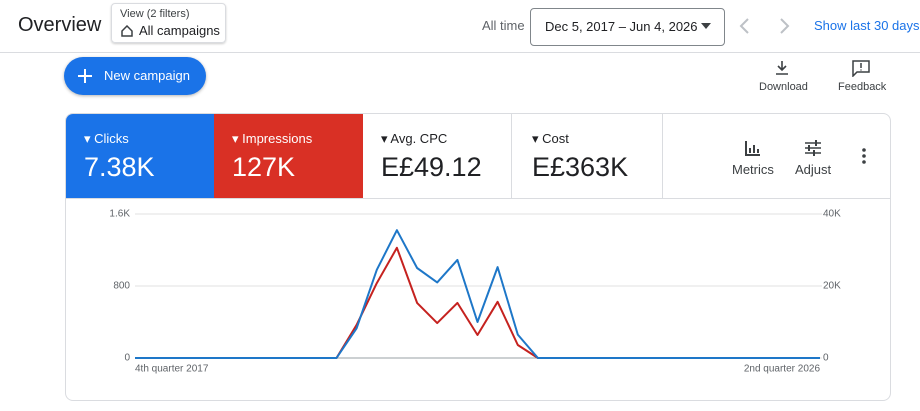  Describe the element at coordinates (783, 87) in the screenshot. I see `download-label: Download` at that location.